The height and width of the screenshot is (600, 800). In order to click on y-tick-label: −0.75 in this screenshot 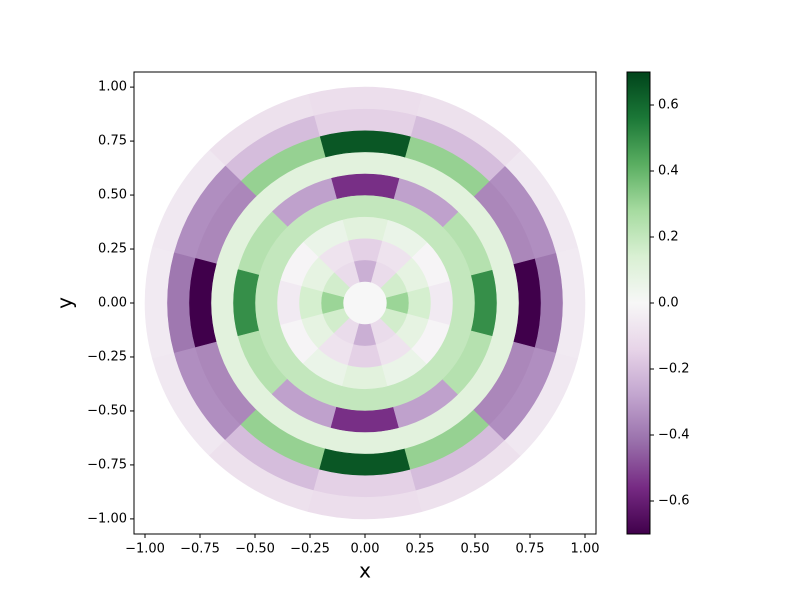, I will do `click(107, 464)`.